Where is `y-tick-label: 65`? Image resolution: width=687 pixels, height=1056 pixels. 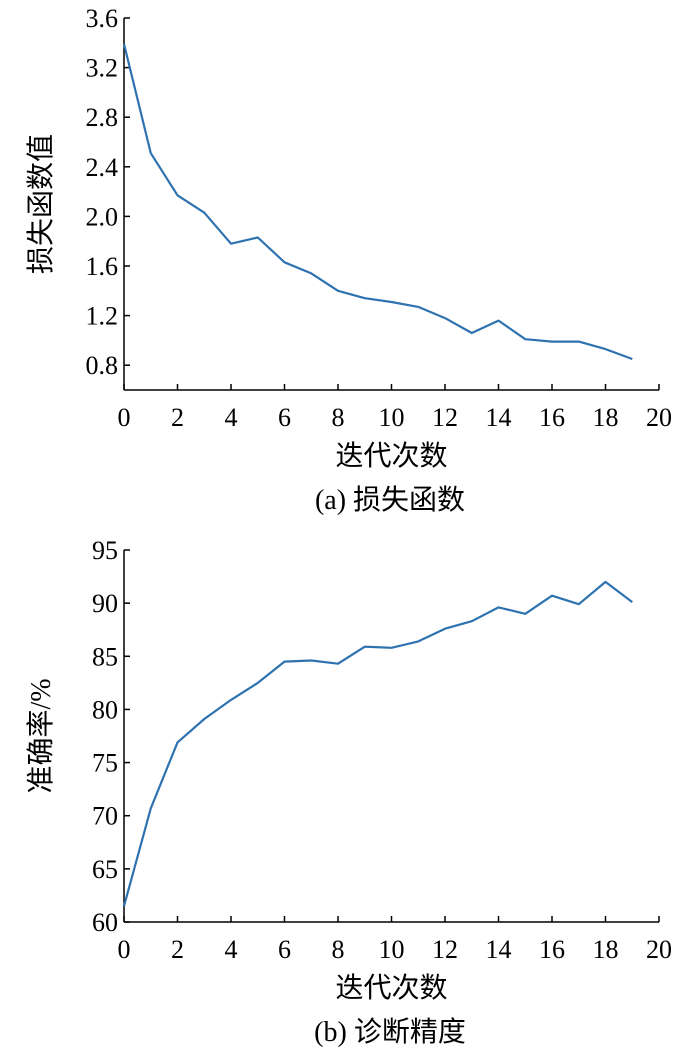 y-tick-label: 65 is located at coordinates (105, 869).